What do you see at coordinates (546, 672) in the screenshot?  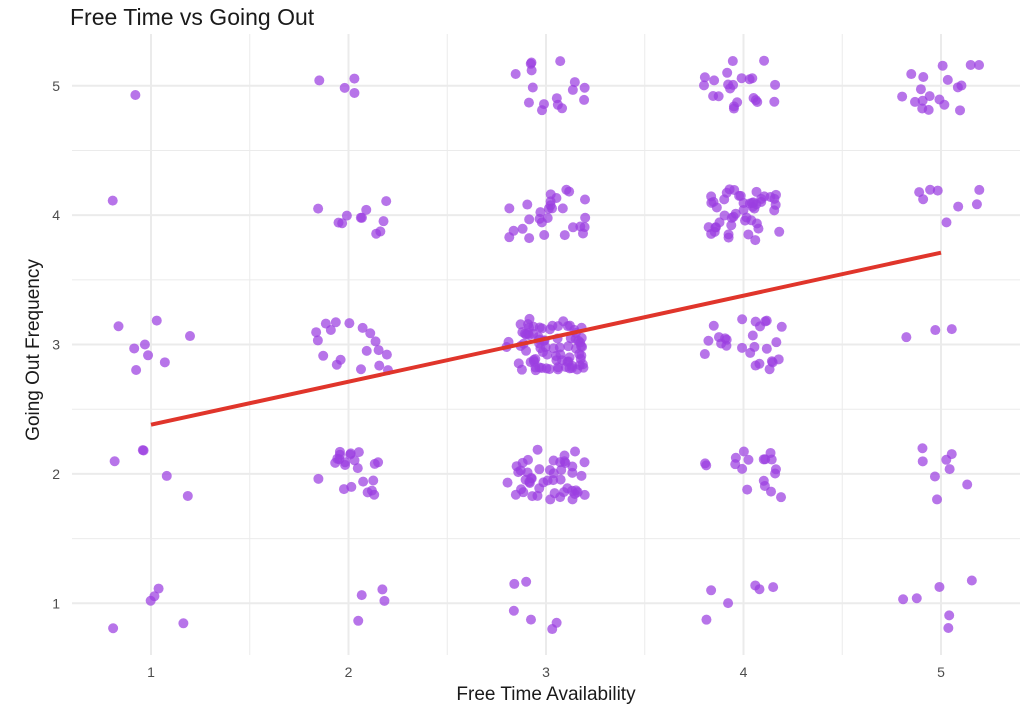 I see `x-tick-labels: 1 2 3 4 5` at bounding box center [546, 672].